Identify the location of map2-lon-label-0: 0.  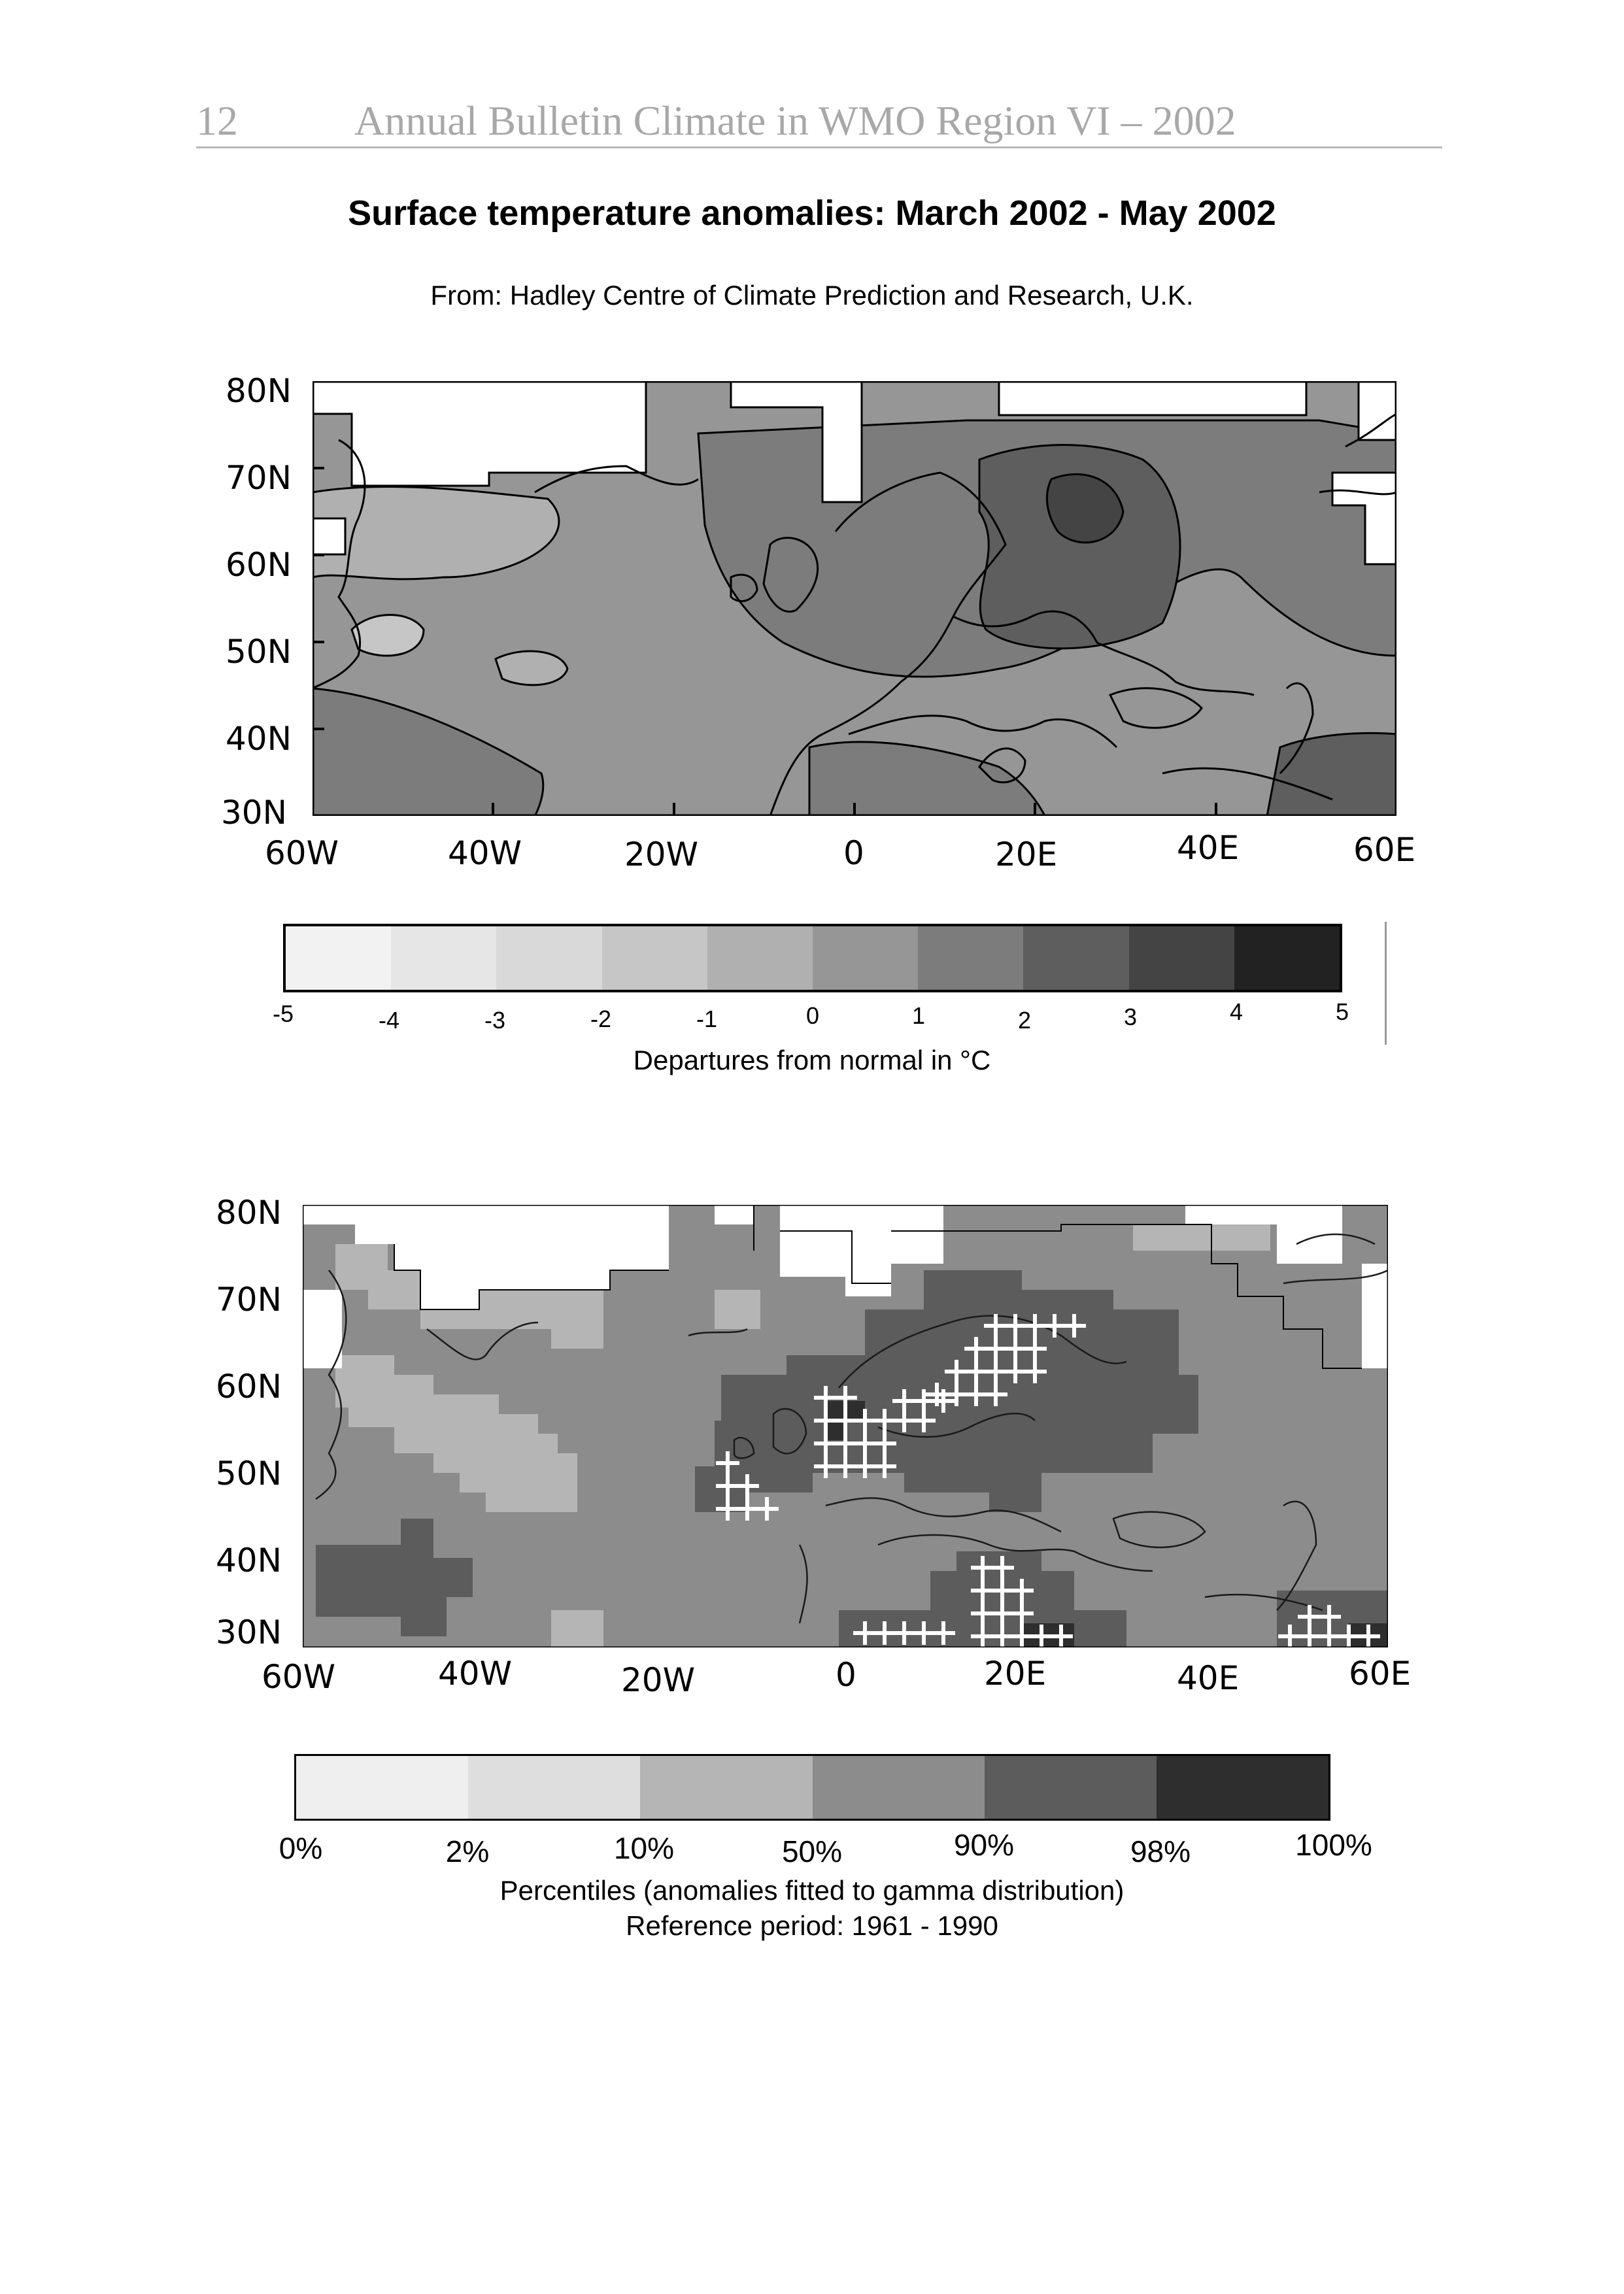
(846, 1675).